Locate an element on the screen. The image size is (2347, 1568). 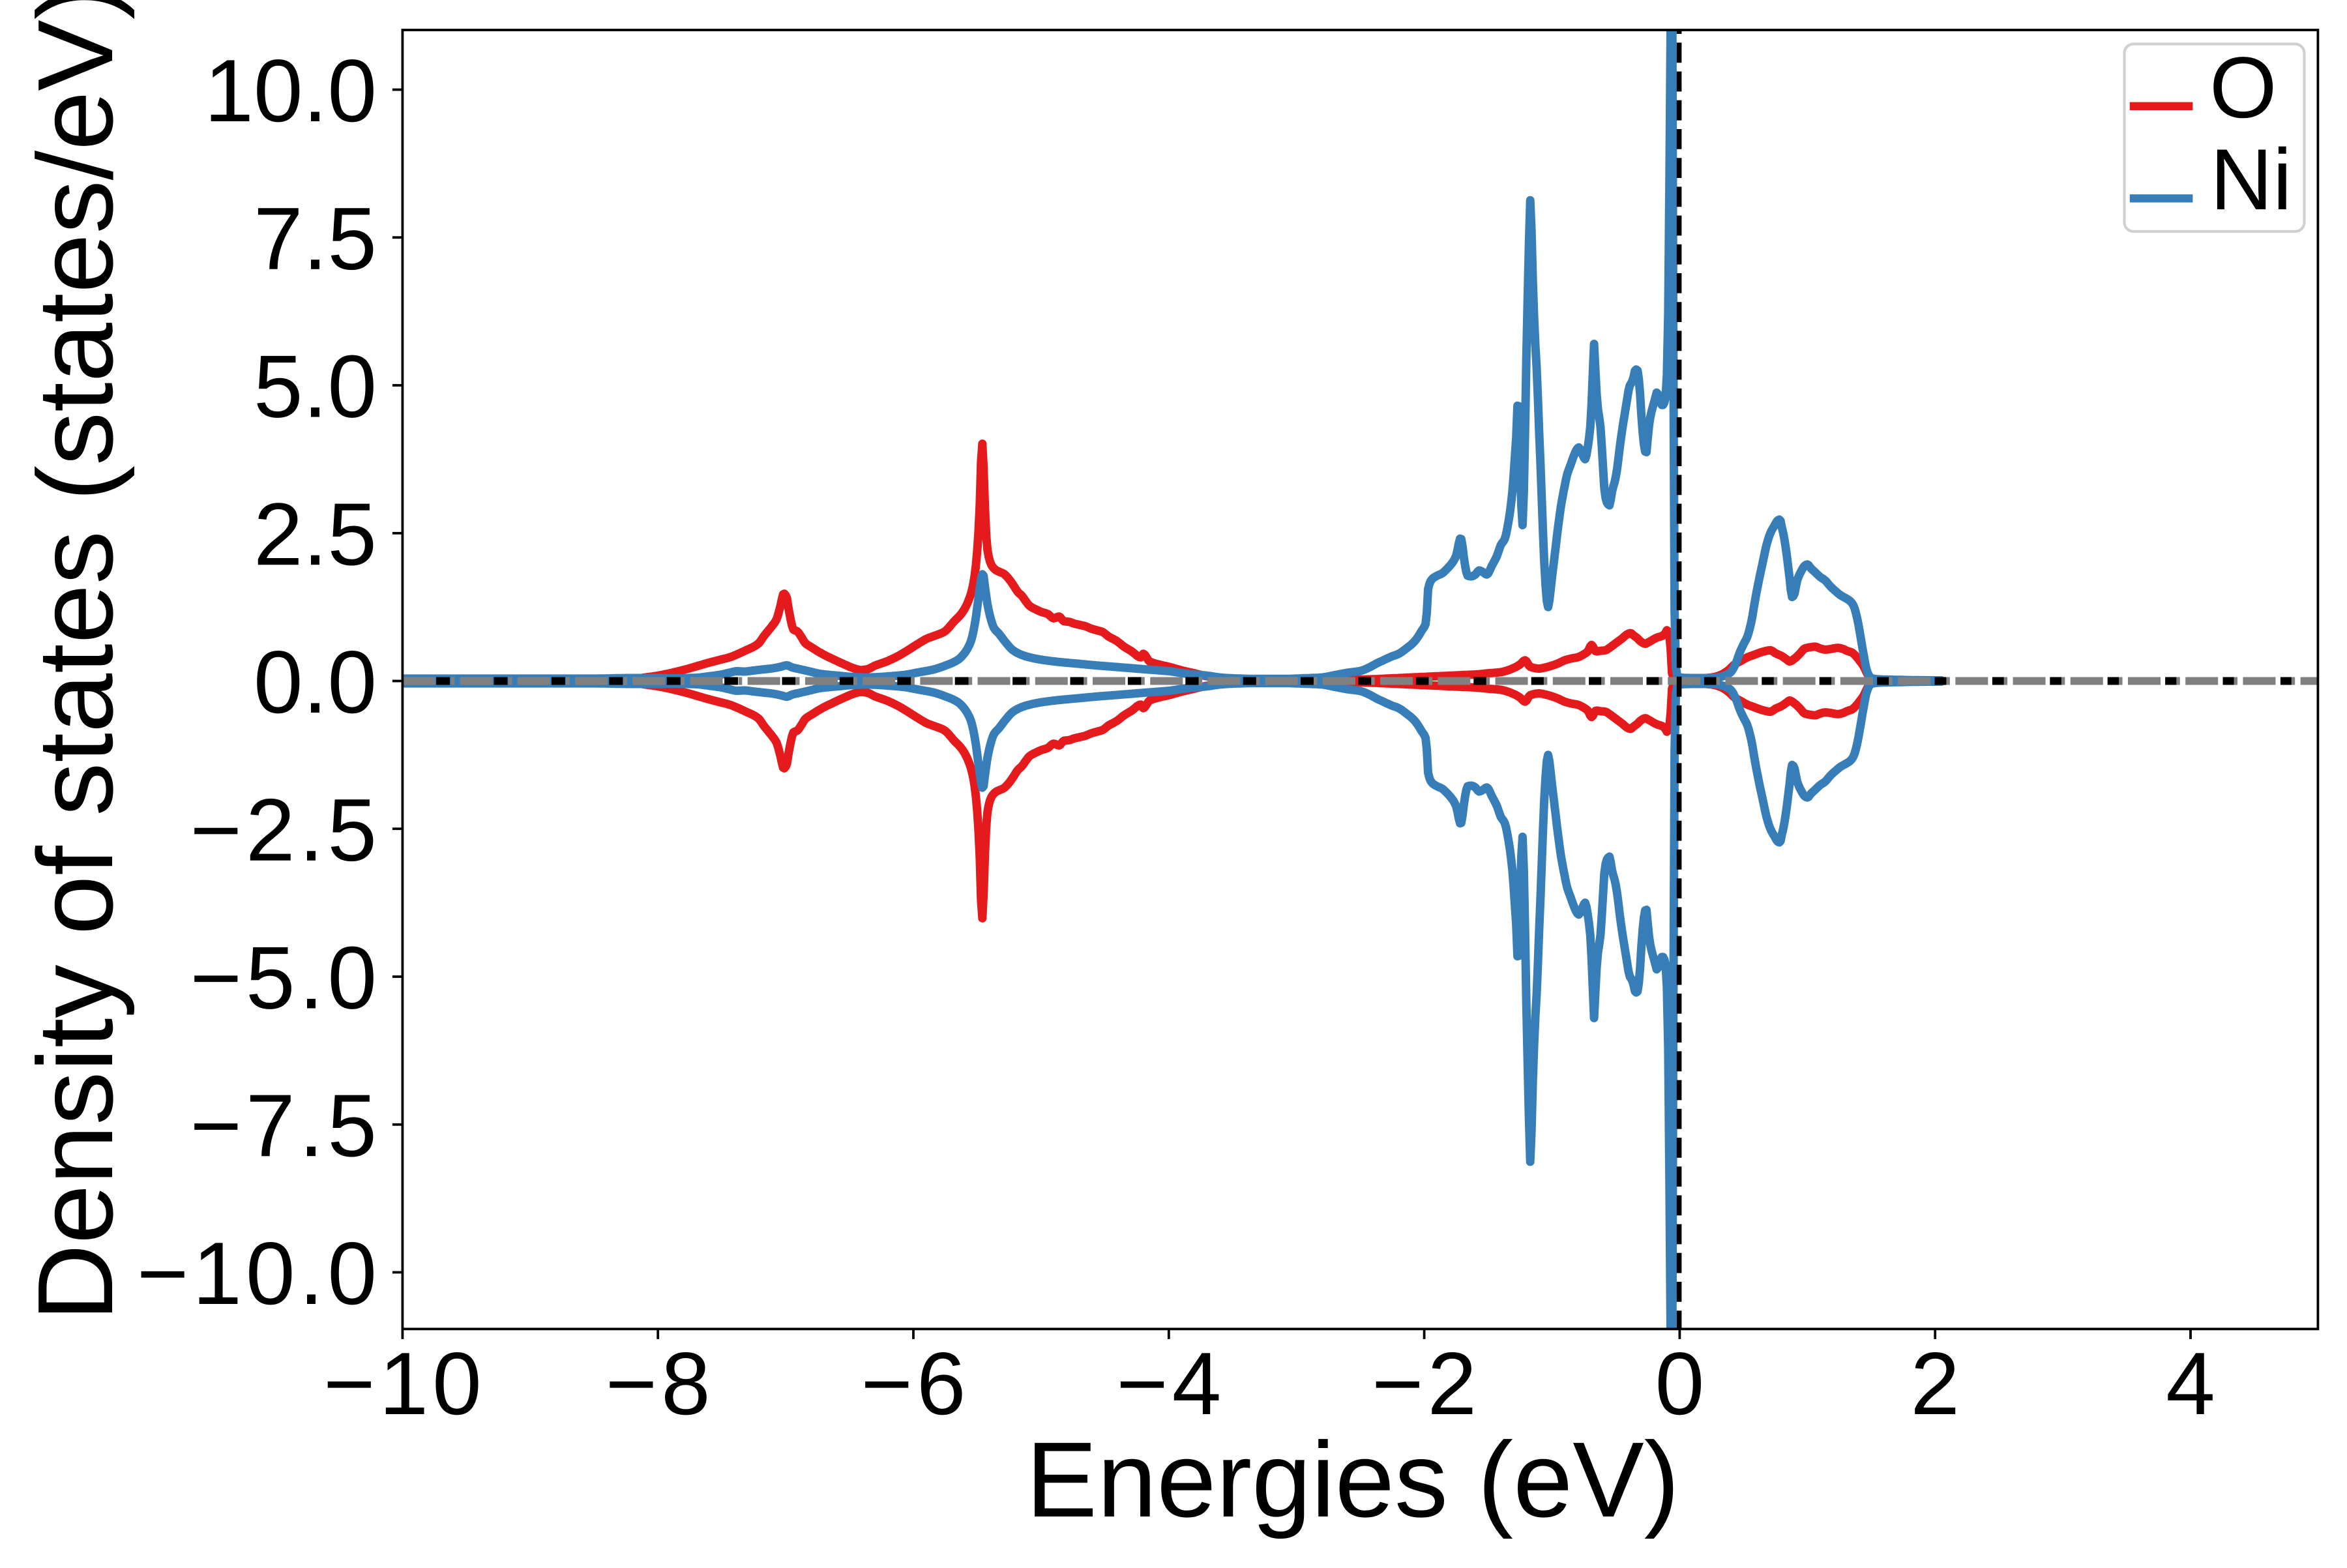
svg-text: 2 is located at coordinates (1935, 1384).